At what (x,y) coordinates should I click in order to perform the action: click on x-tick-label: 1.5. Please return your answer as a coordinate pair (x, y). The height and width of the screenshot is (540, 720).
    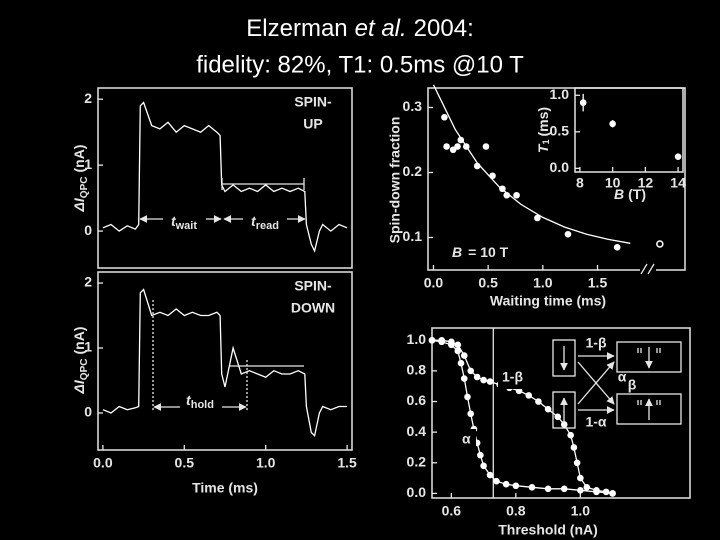
    Looking at the image, I should click on (347, 463).